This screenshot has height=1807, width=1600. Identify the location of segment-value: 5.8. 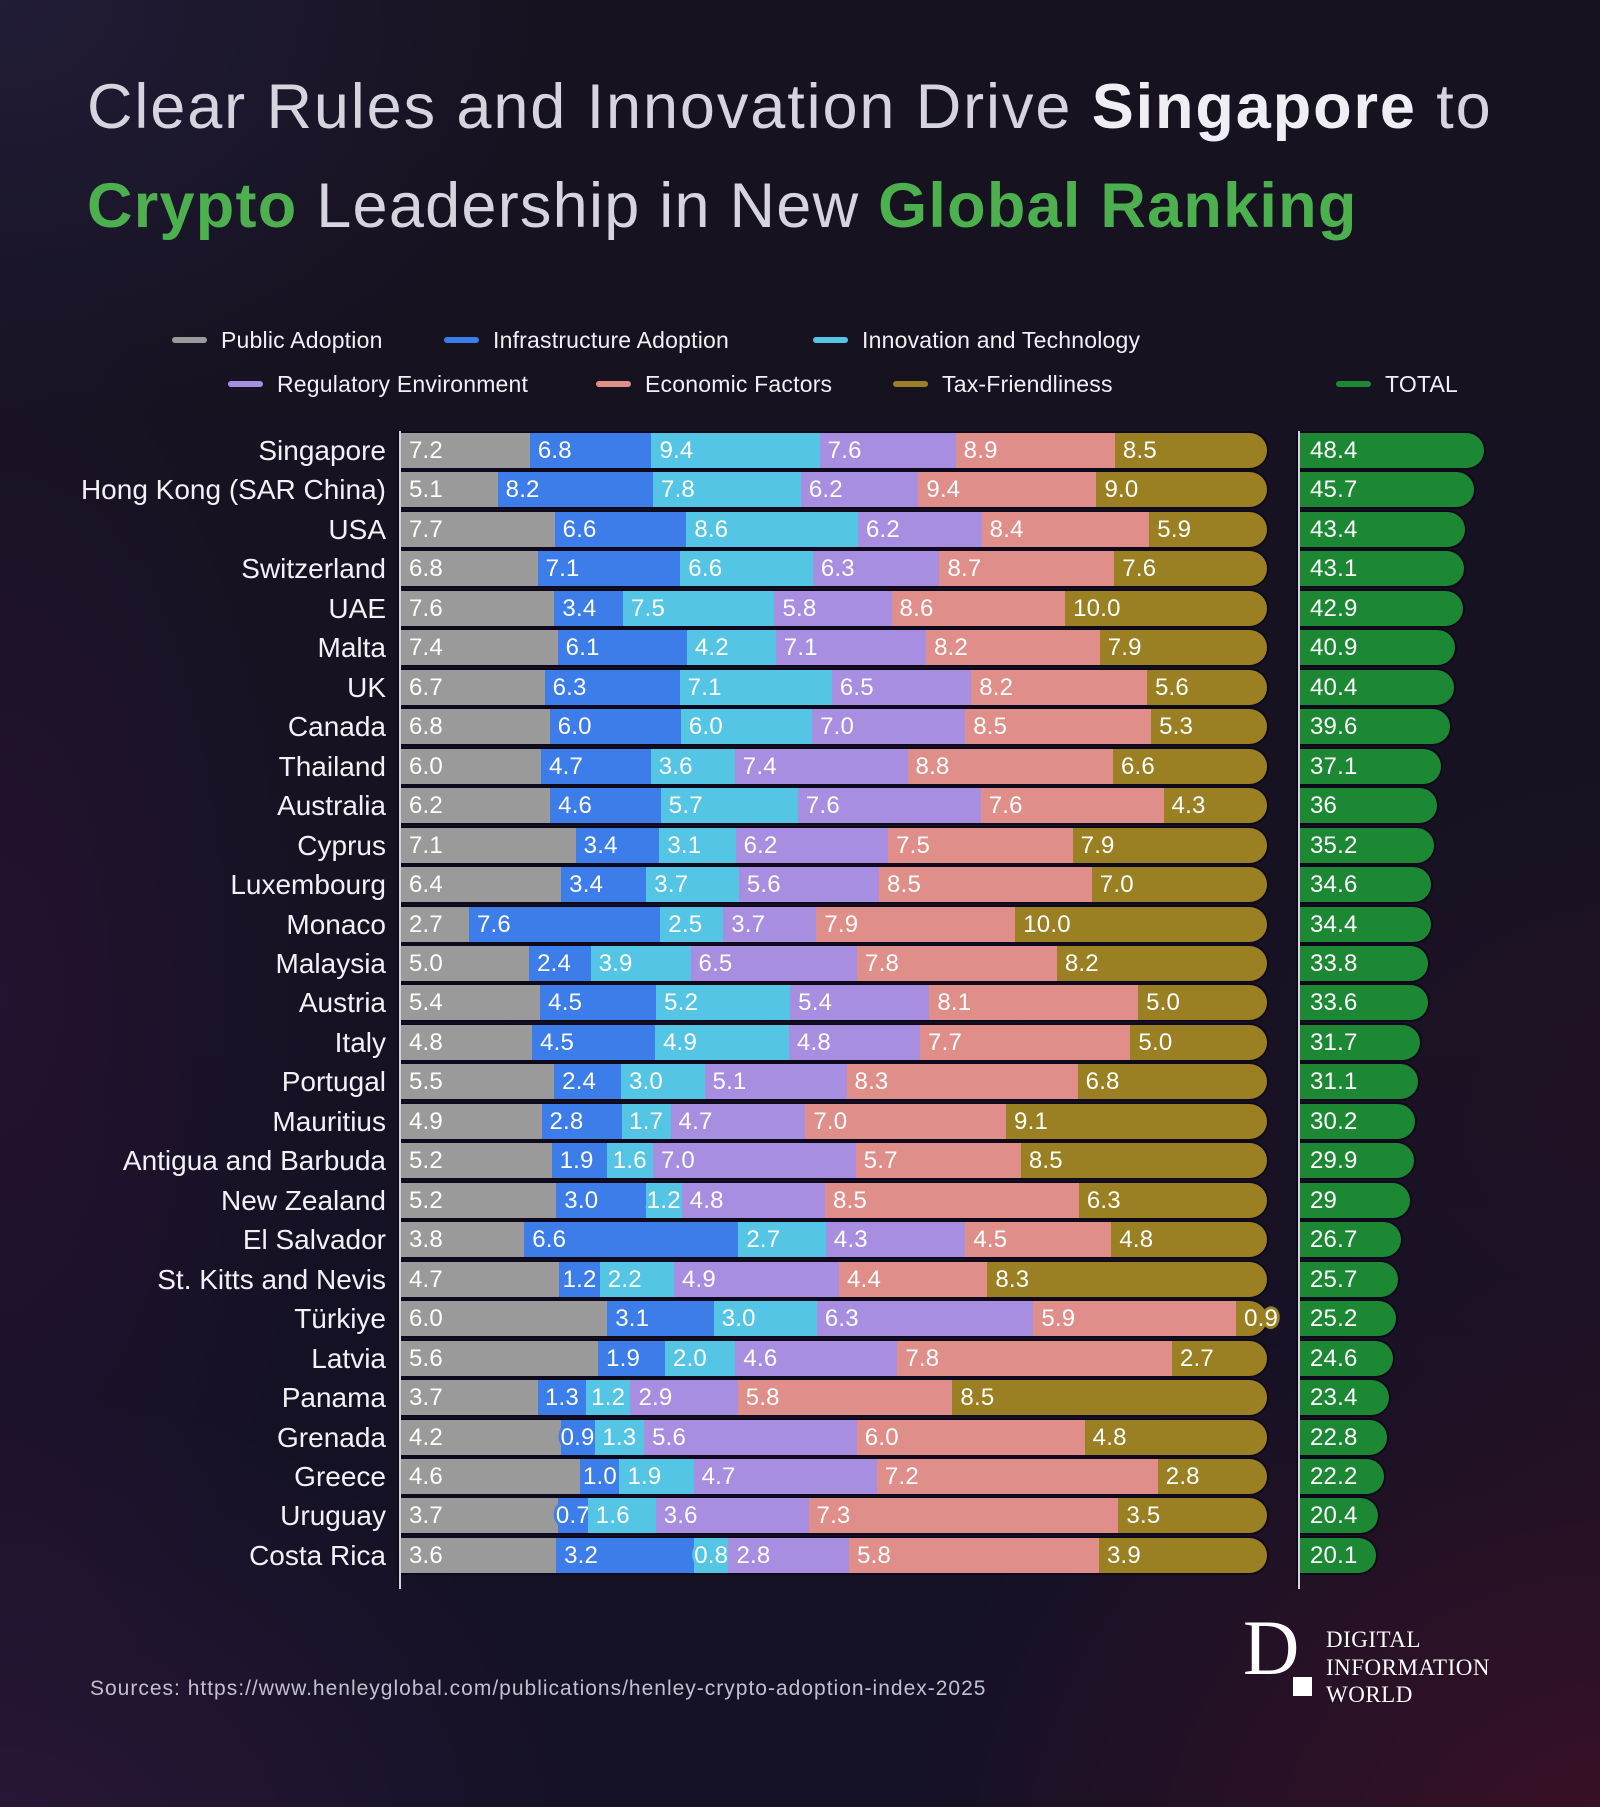
(799, 608).